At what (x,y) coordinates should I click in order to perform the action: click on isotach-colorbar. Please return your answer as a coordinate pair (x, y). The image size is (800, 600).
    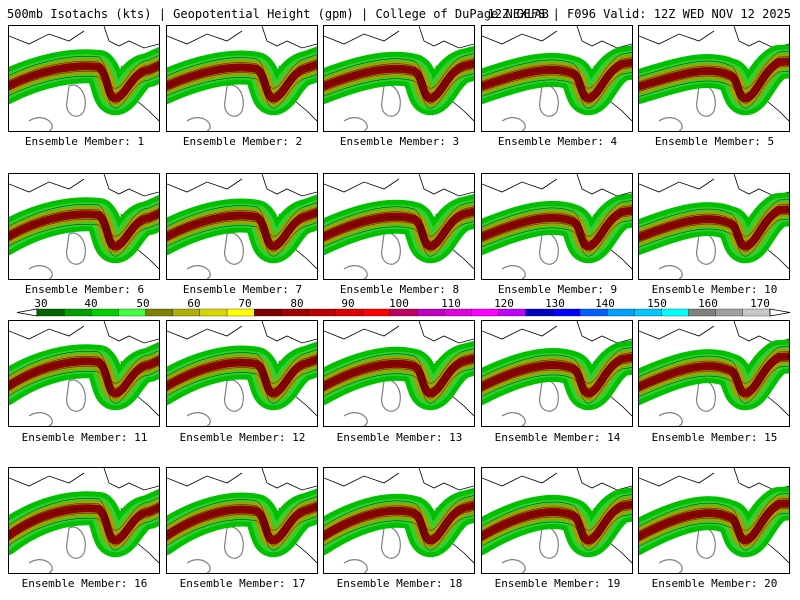
    Looking at the image, I should click on (403, 312).